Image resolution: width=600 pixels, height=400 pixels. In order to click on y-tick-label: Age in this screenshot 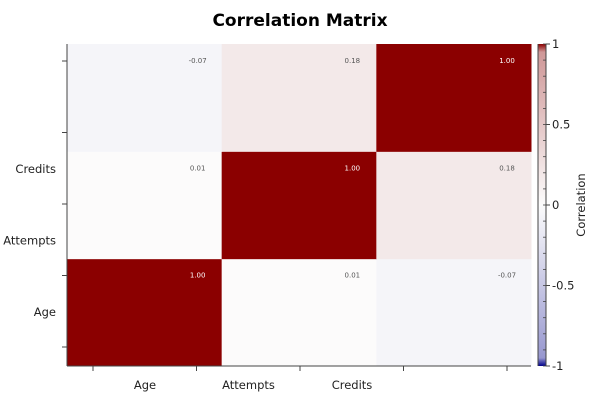, I will do `click(45, 312)`.